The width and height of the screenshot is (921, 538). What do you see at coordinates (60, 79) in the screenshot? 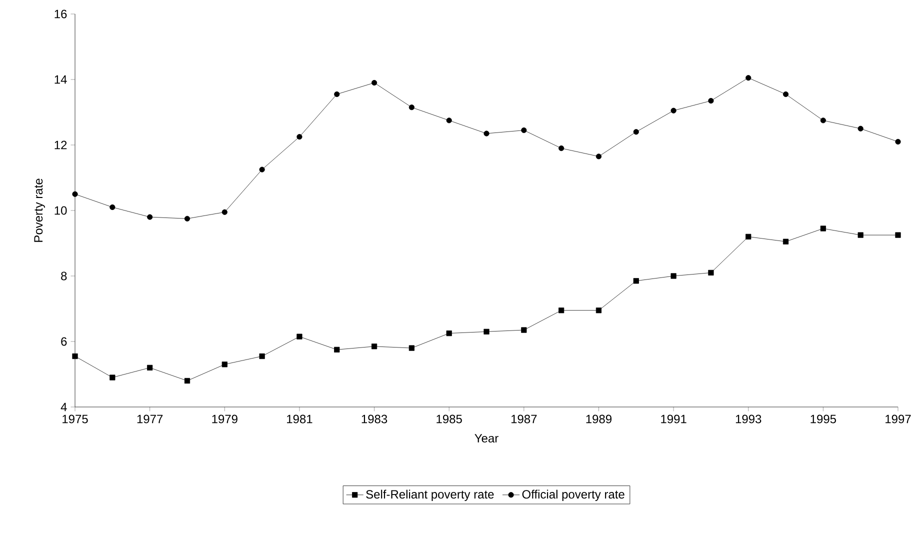
I see `y-tick-label: 14` at bounding box center [60, 79].